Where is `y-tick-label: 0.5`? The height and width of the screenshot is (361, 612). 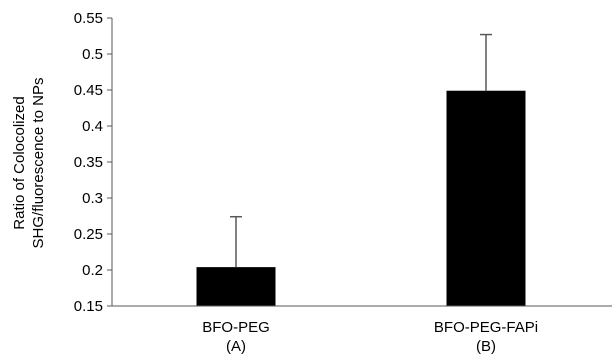
y-tick-label: 0.5 is located at coordinates (92, 54).